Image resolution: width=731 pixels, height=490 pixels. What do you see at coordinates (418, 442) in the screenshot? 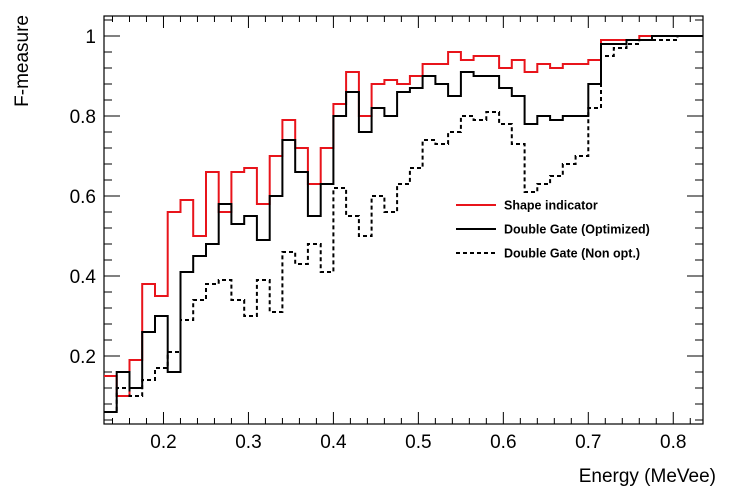
I see `x-tick-label: 0.5` at bounding box center [418, 442].